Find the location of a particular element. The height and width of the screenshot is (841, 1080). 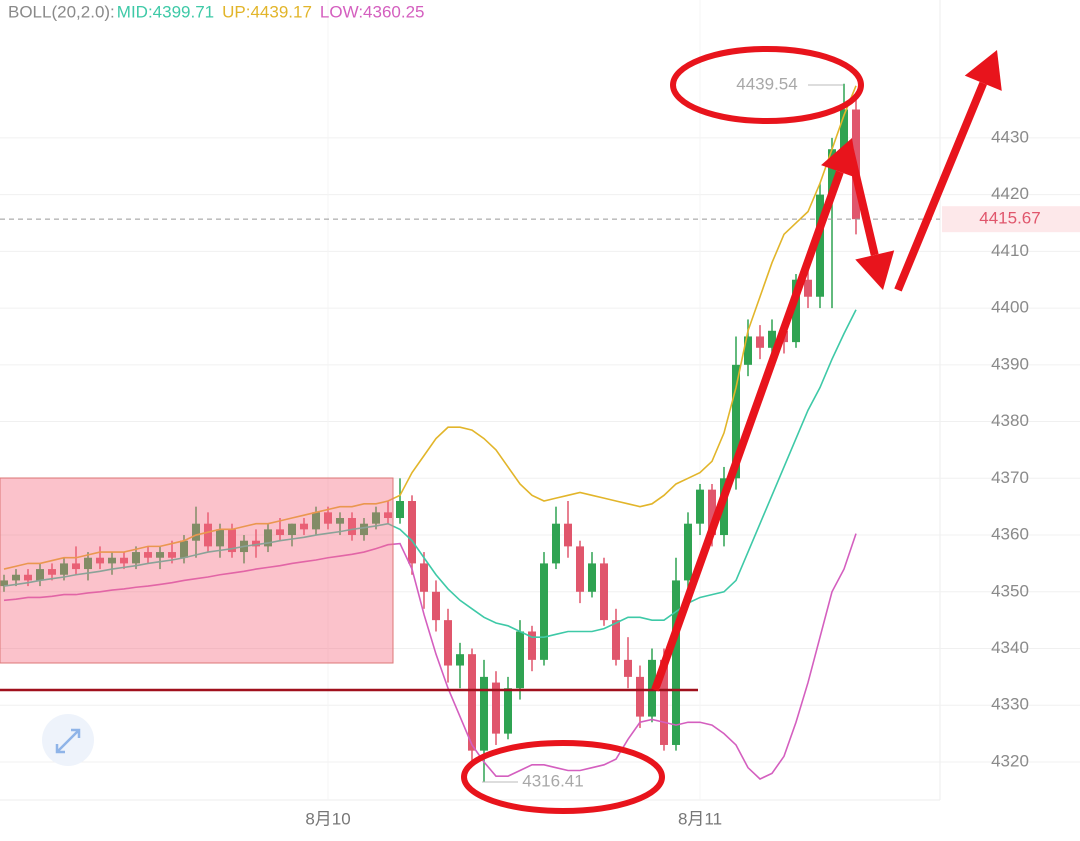

y-tick-label: 4400 is located at coordinates (1010, 307).